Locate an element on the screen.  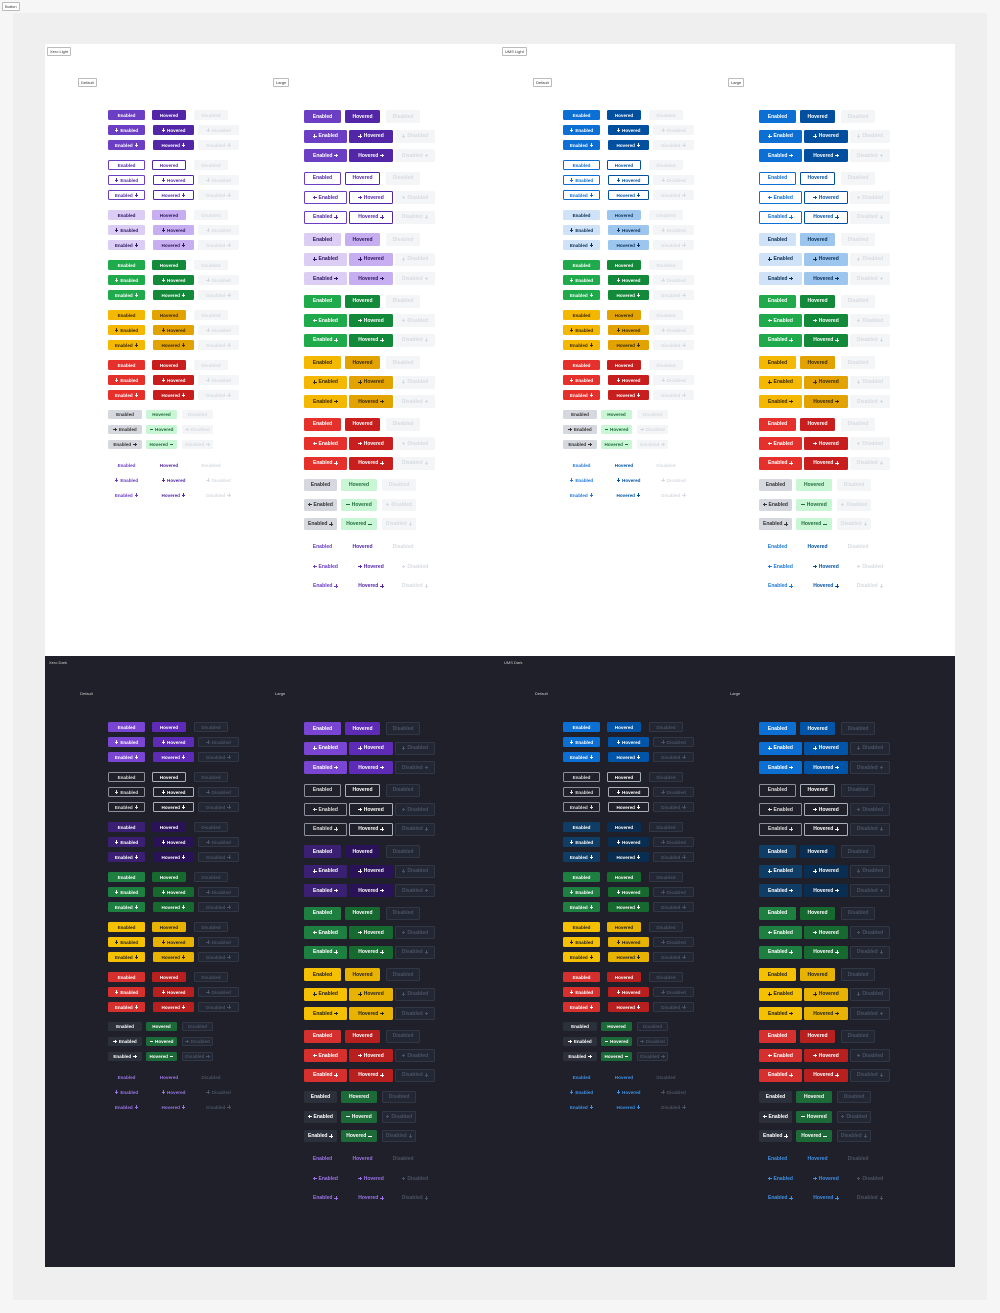
size-label: Large is located at coordinates (281, 82).